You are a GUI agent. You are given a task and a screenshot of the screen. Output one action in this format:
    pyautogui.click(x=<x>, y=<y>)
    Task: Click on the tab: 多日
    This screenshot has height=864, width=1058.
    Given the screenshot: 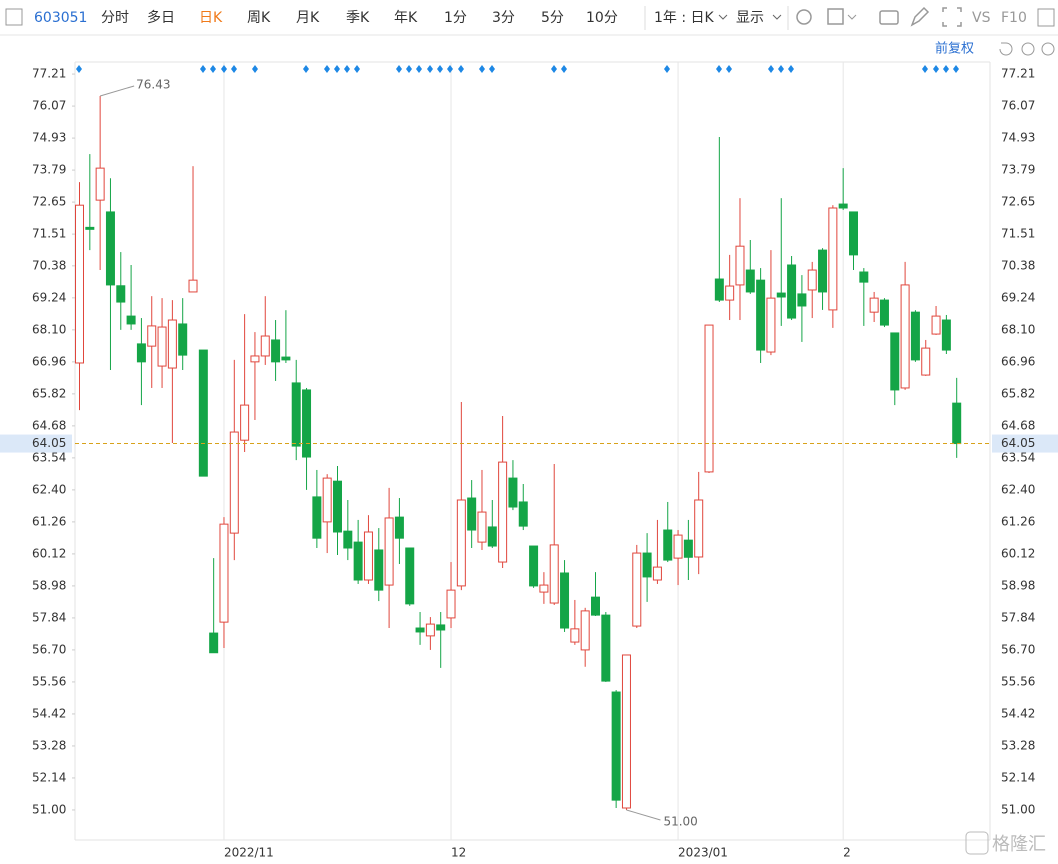 What is the action you would take?
    pyautogui.click(x=161, y=17)
    